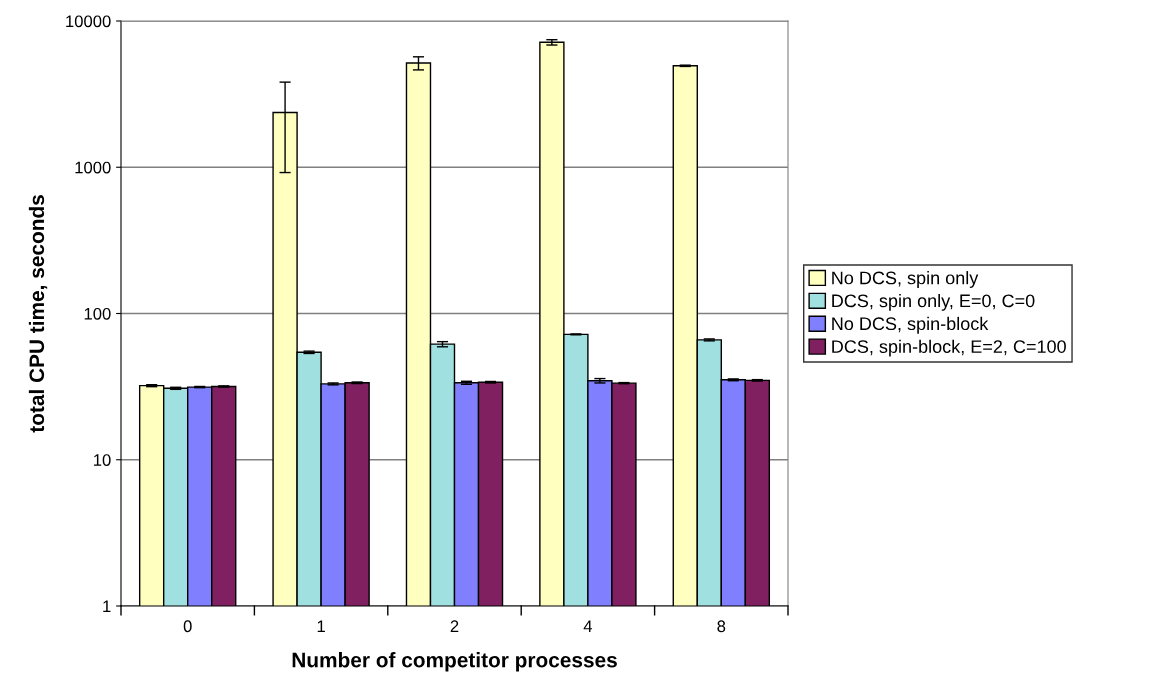  Describe the element at coordinates (949, 348) in the screenshot. I see `legend-label: DCS, spin-block, E=2, C=100` at that location.